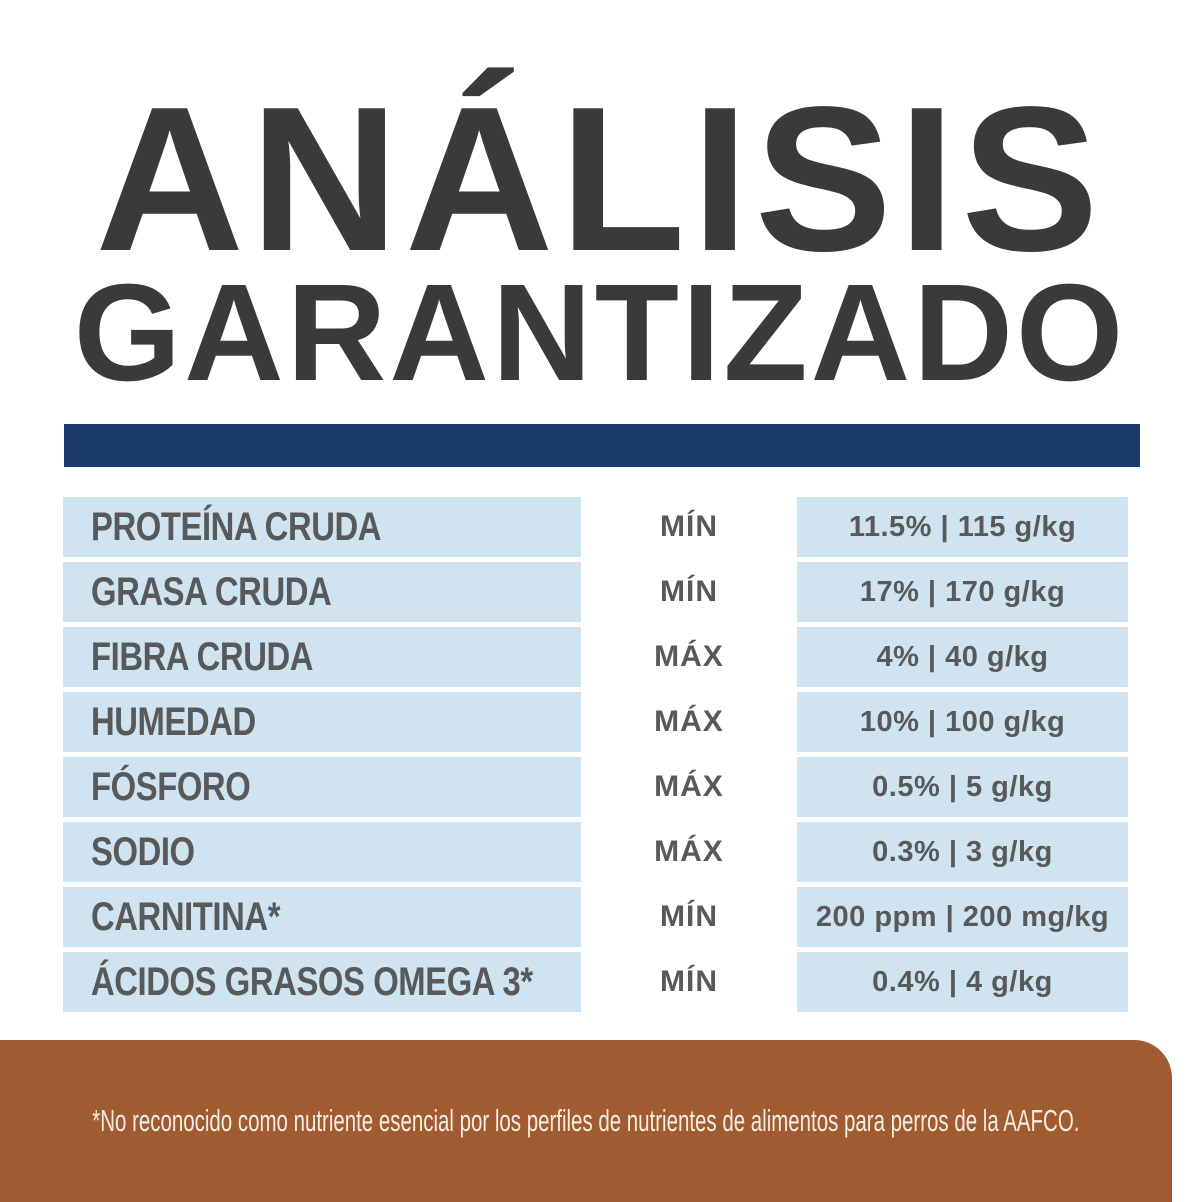 Image resolution: width=1200 pixels, height=1202 pixels. Describe the element at coordinates (186, 916) in the screenshot. I see `nutrient-label: CARNITINA*` at that location.